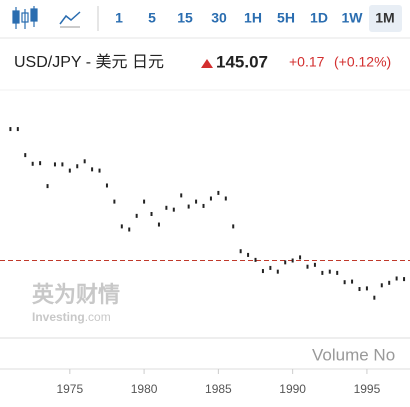  Describe the element at coordinates (76, 294) in the screenshot. I see `watermark-brand: 英为财情` at that location.